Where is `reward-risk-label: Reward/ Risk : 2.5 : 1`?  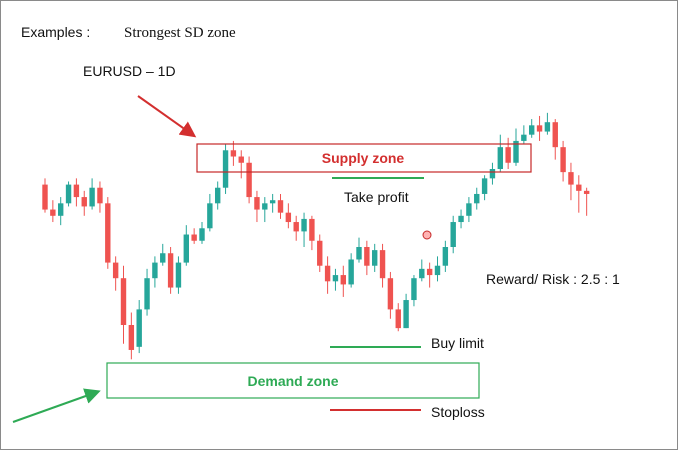 reward-risk-label: Reward/ Risk : 2.5 : 1 is located at coordinates (553, 279).